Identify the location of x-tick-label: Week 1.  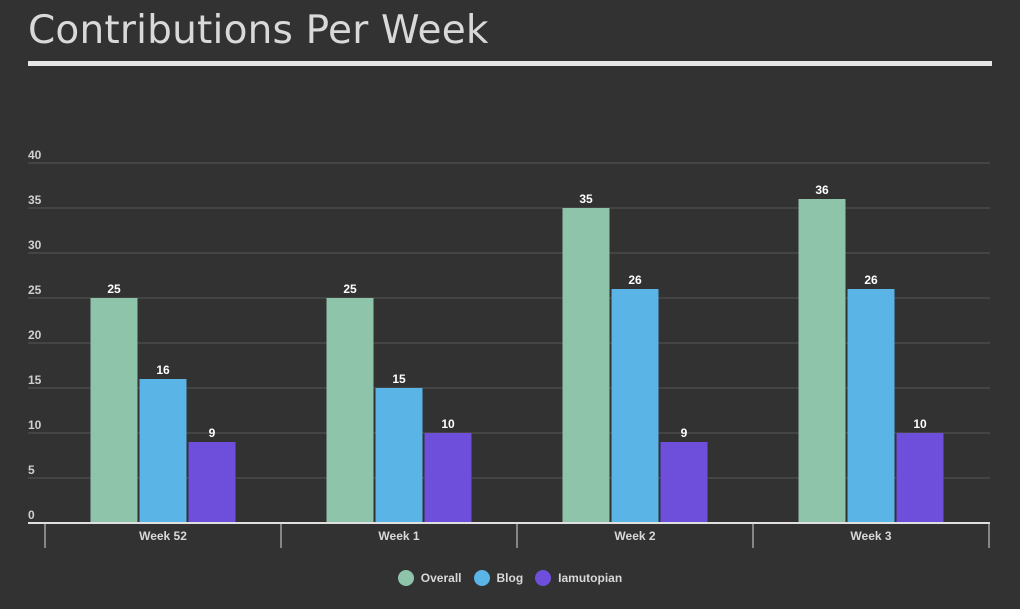
(398, 536).